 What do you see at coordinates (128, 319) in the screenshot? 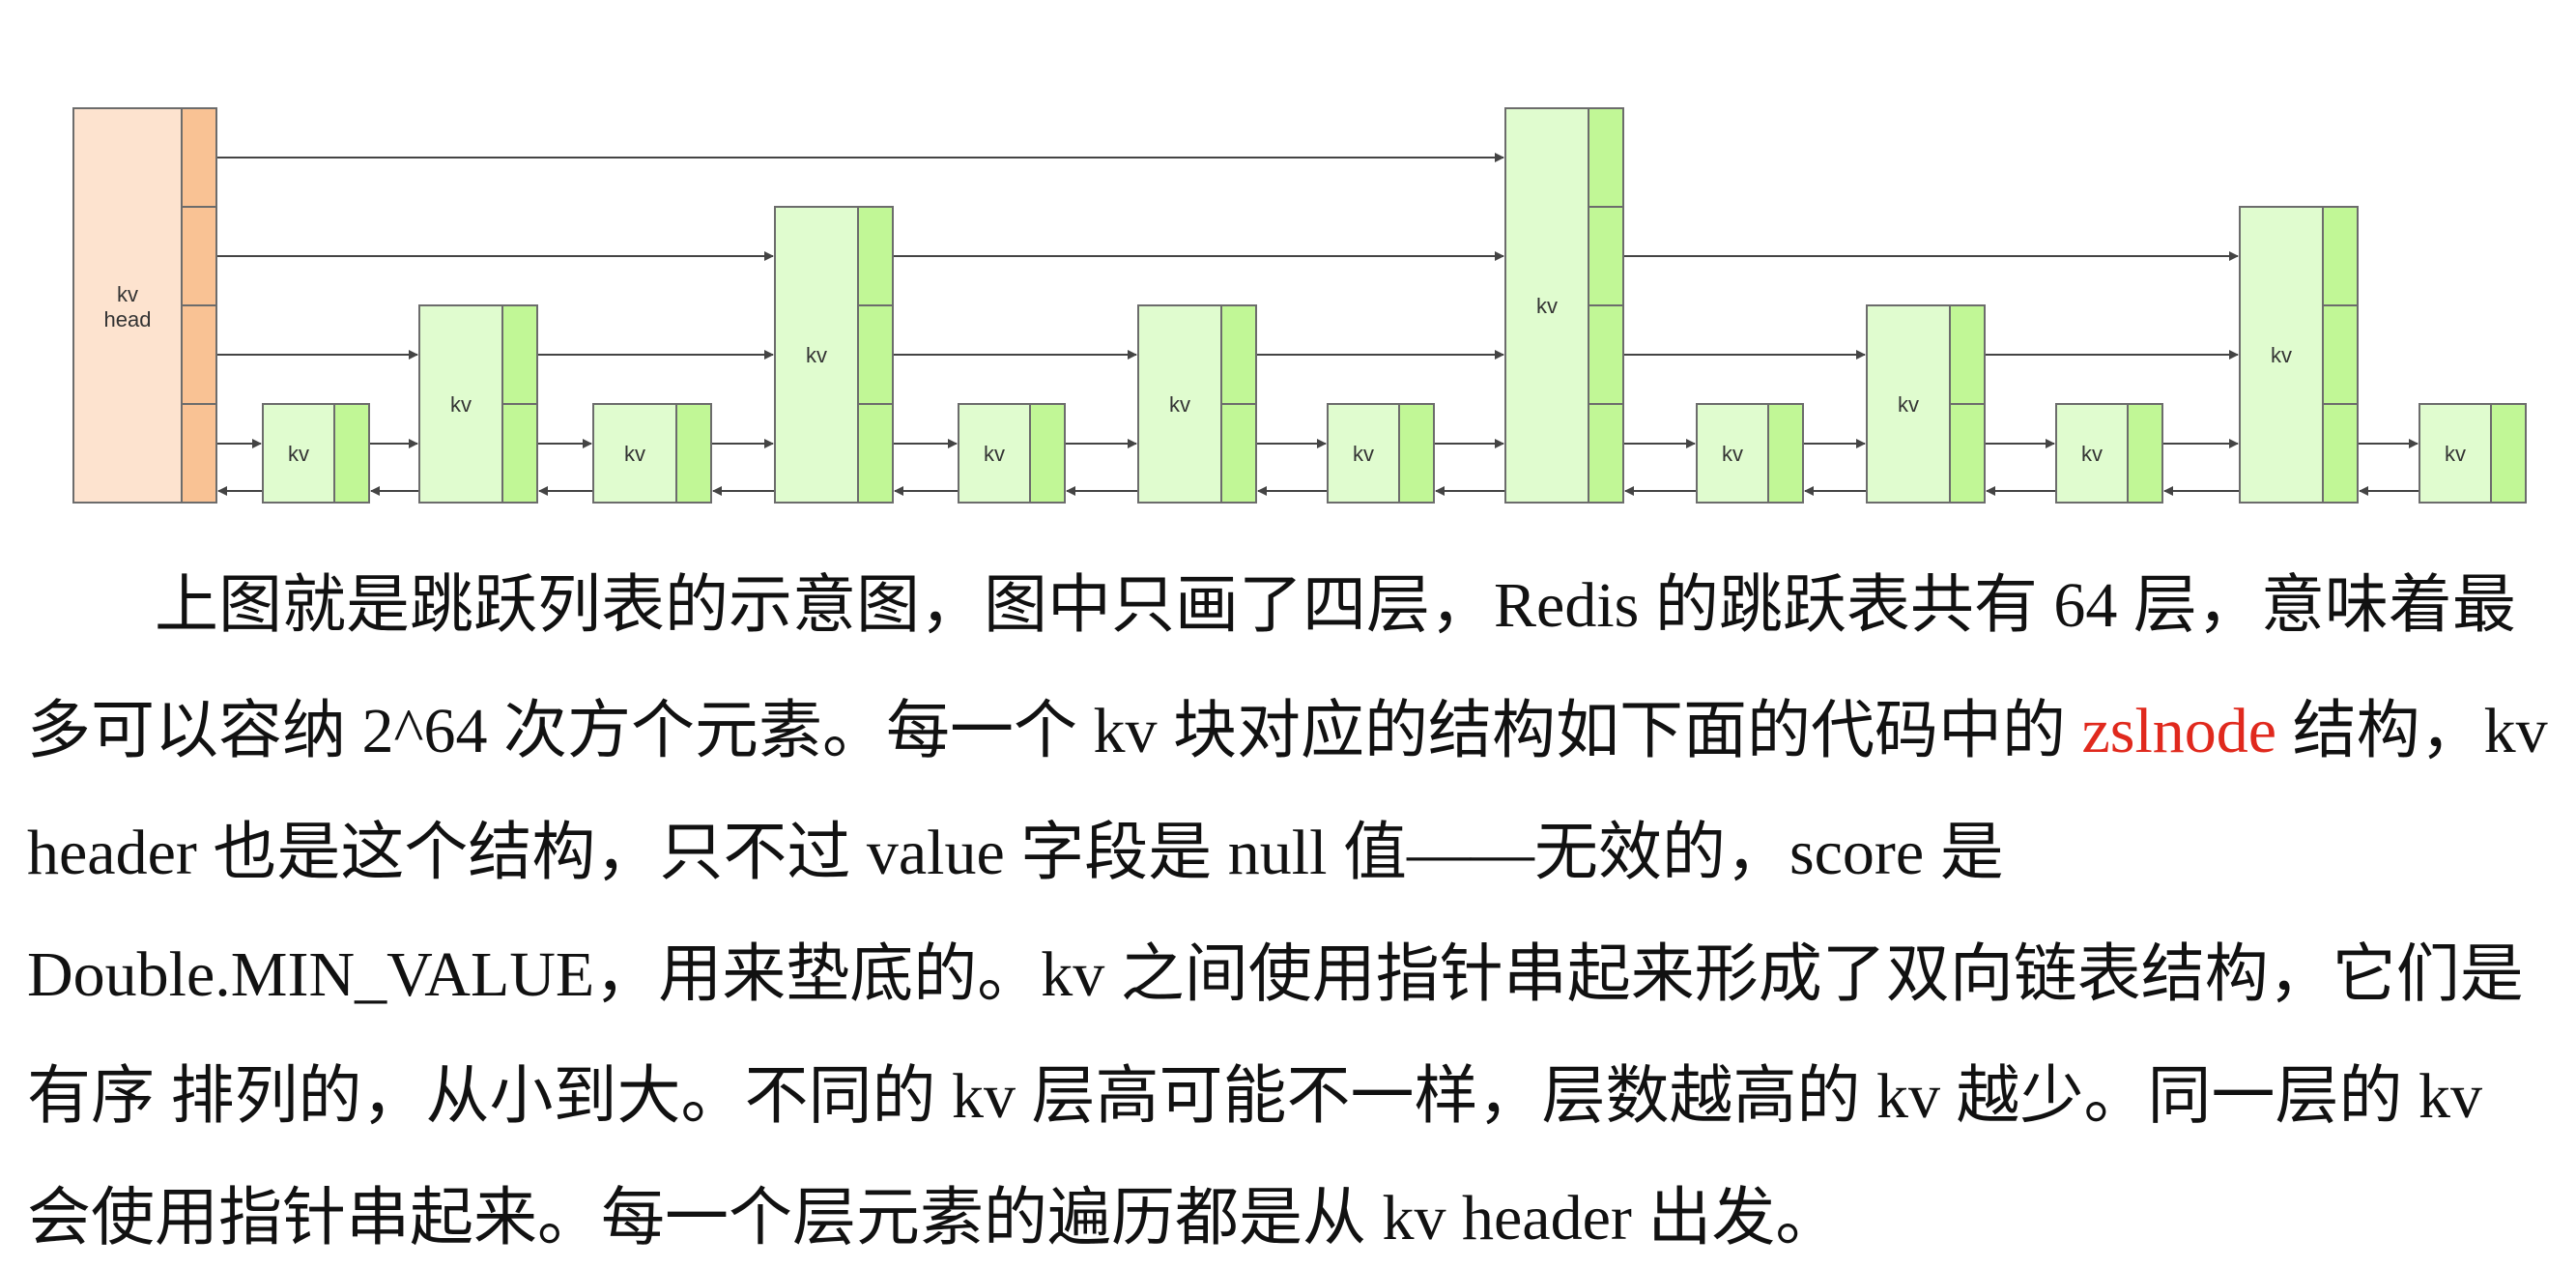
I see `head-node-label: head` at bounding box center [128, 319].